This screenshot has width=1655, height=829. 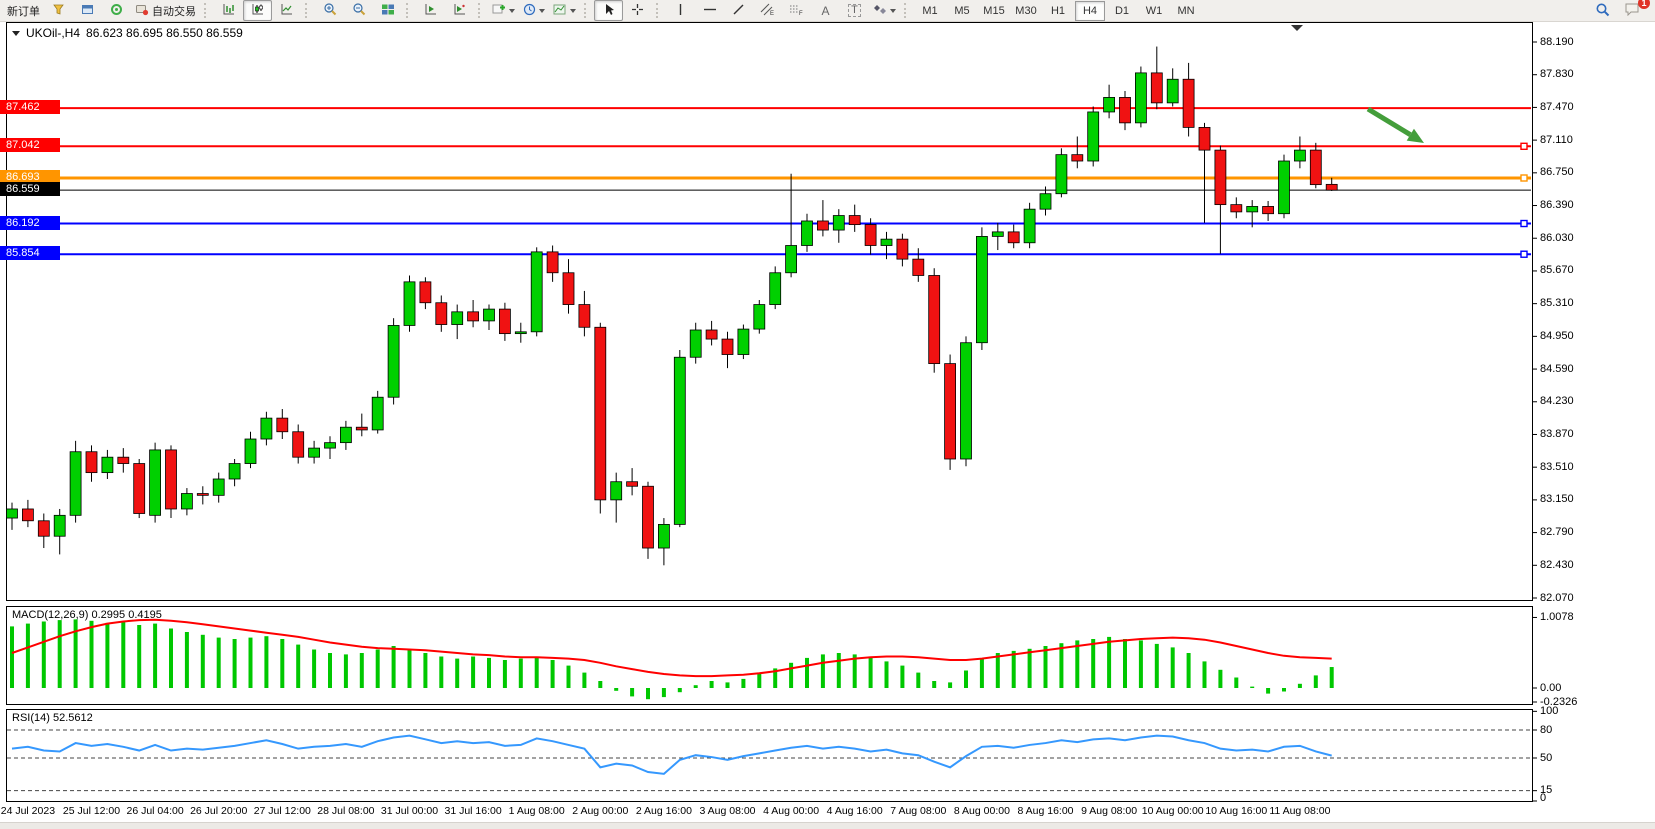 What do you see at coordinates (767, 10) in the screenshot?
I see `channel-tool-button: E` at bounding box center [767, 10].